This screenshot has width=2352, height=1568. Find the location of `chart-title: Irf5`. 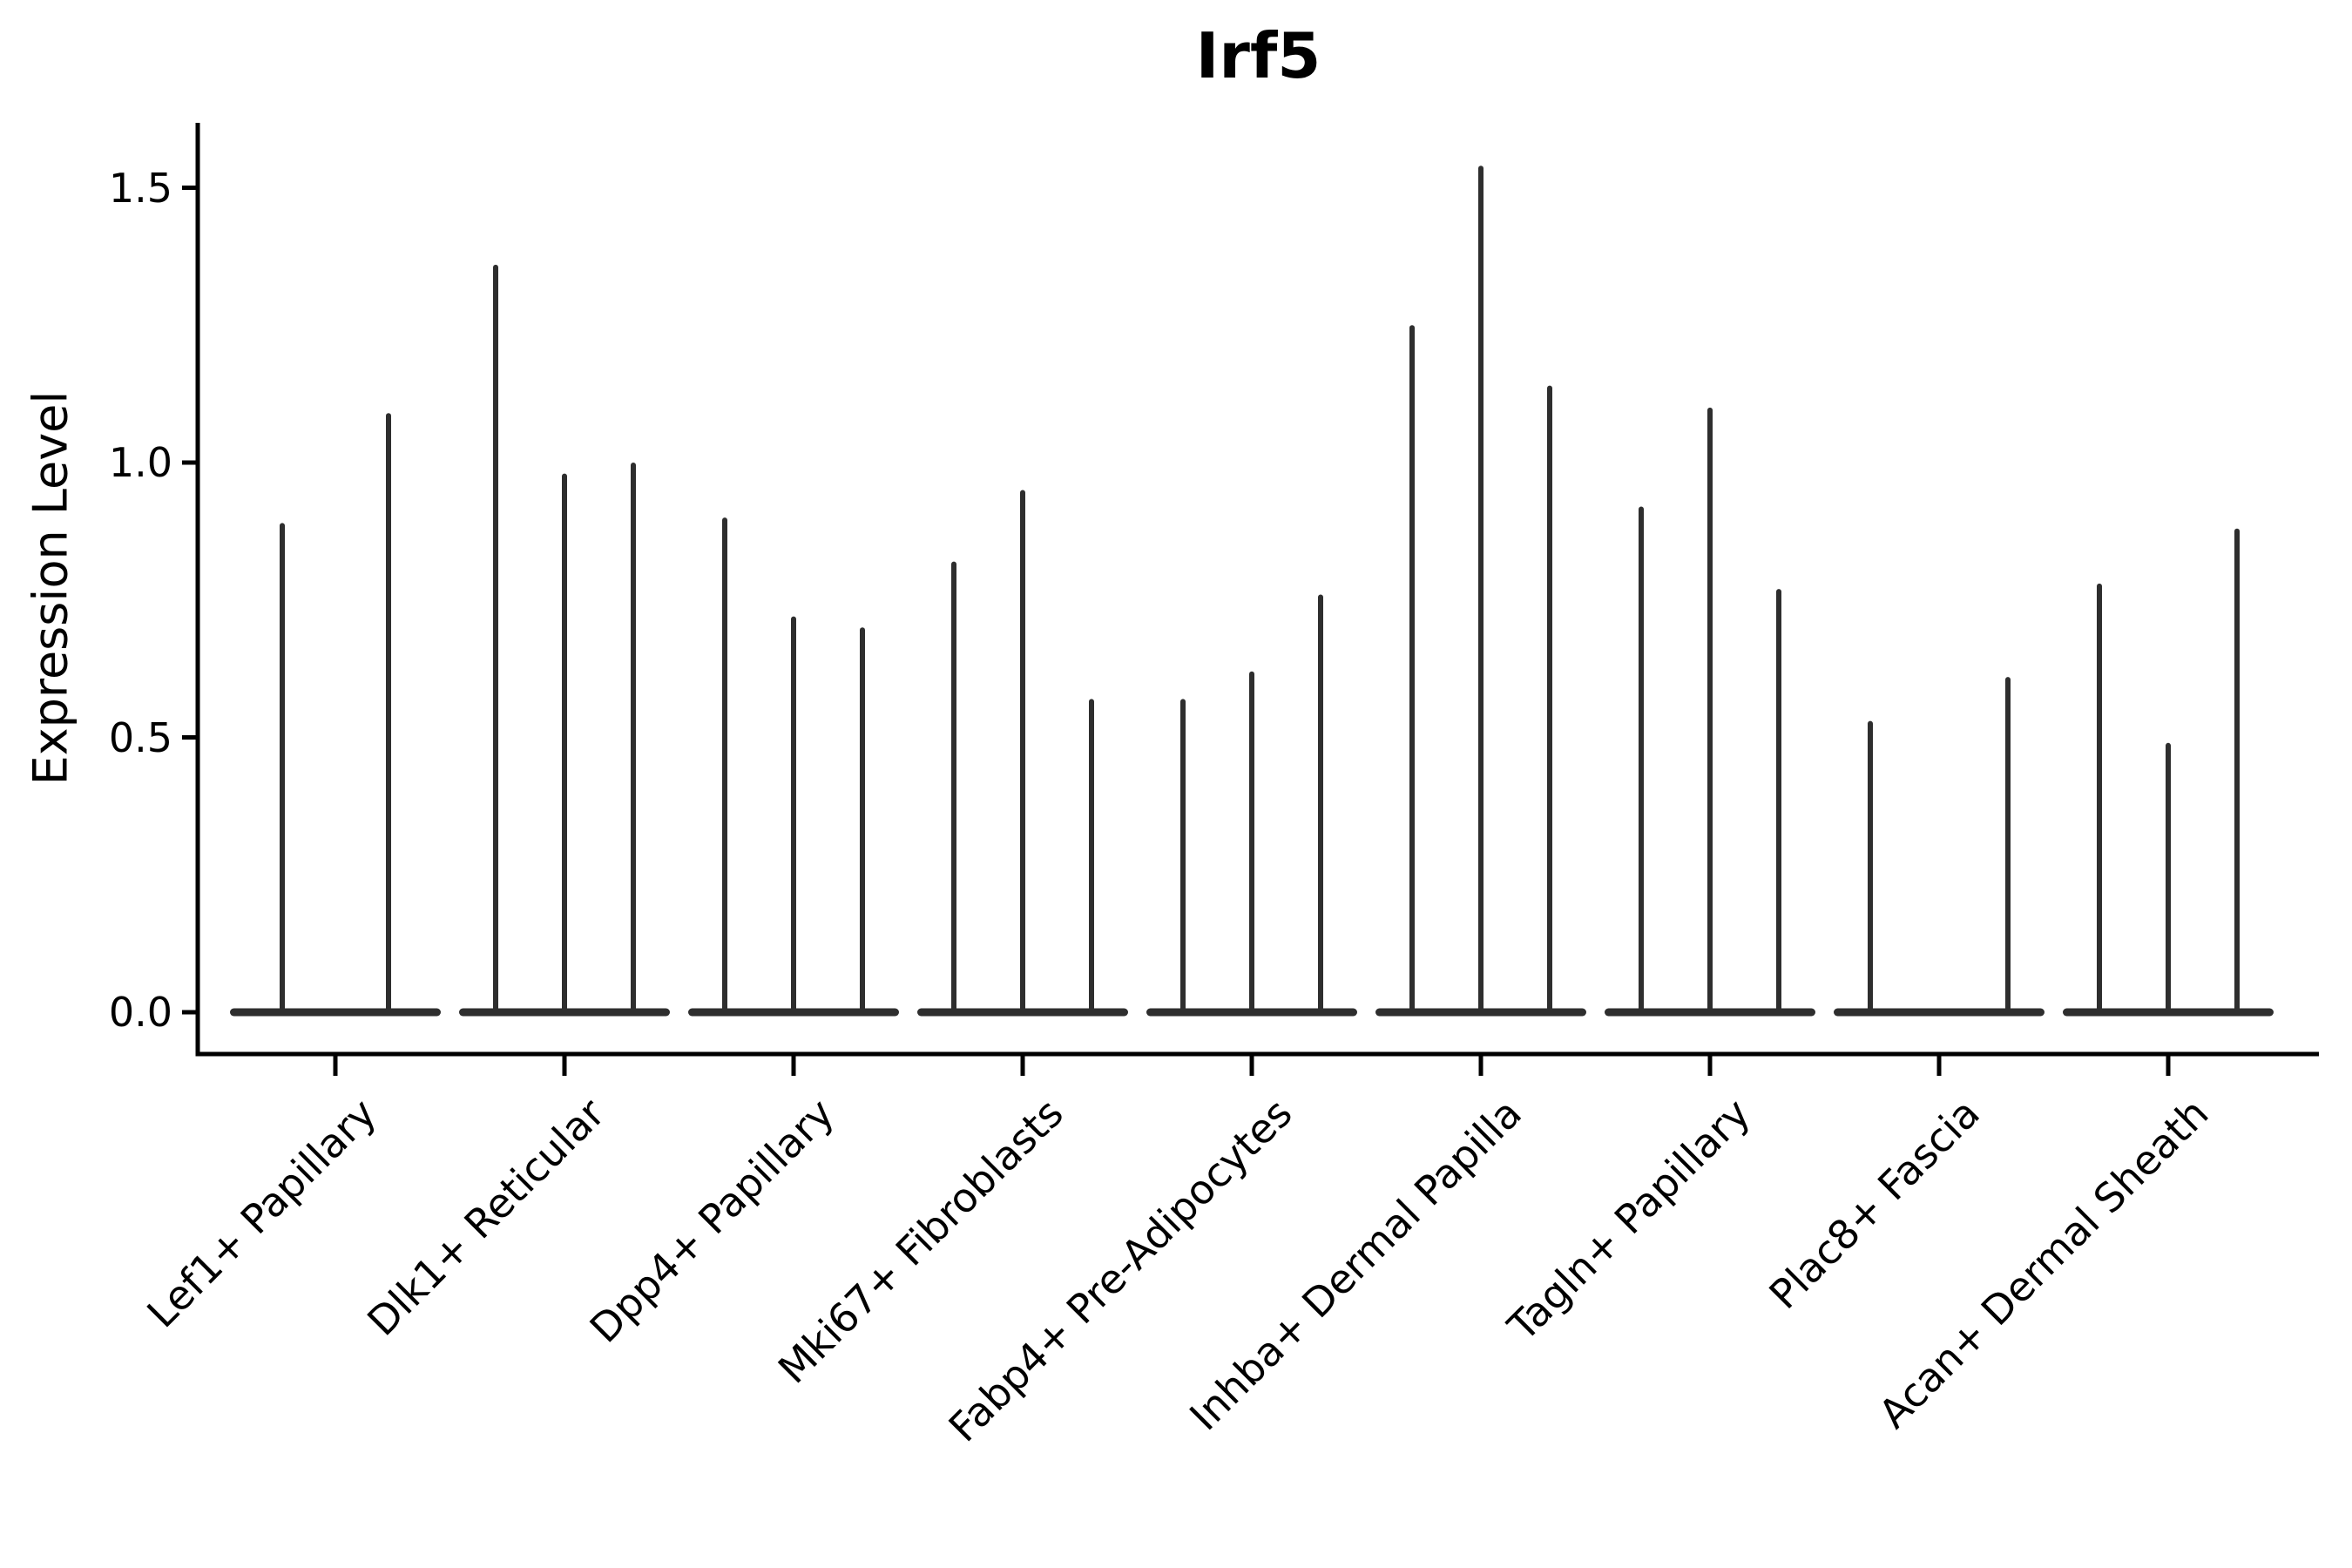

chart-title: Irf5 is located at coordinates (1258, 56).